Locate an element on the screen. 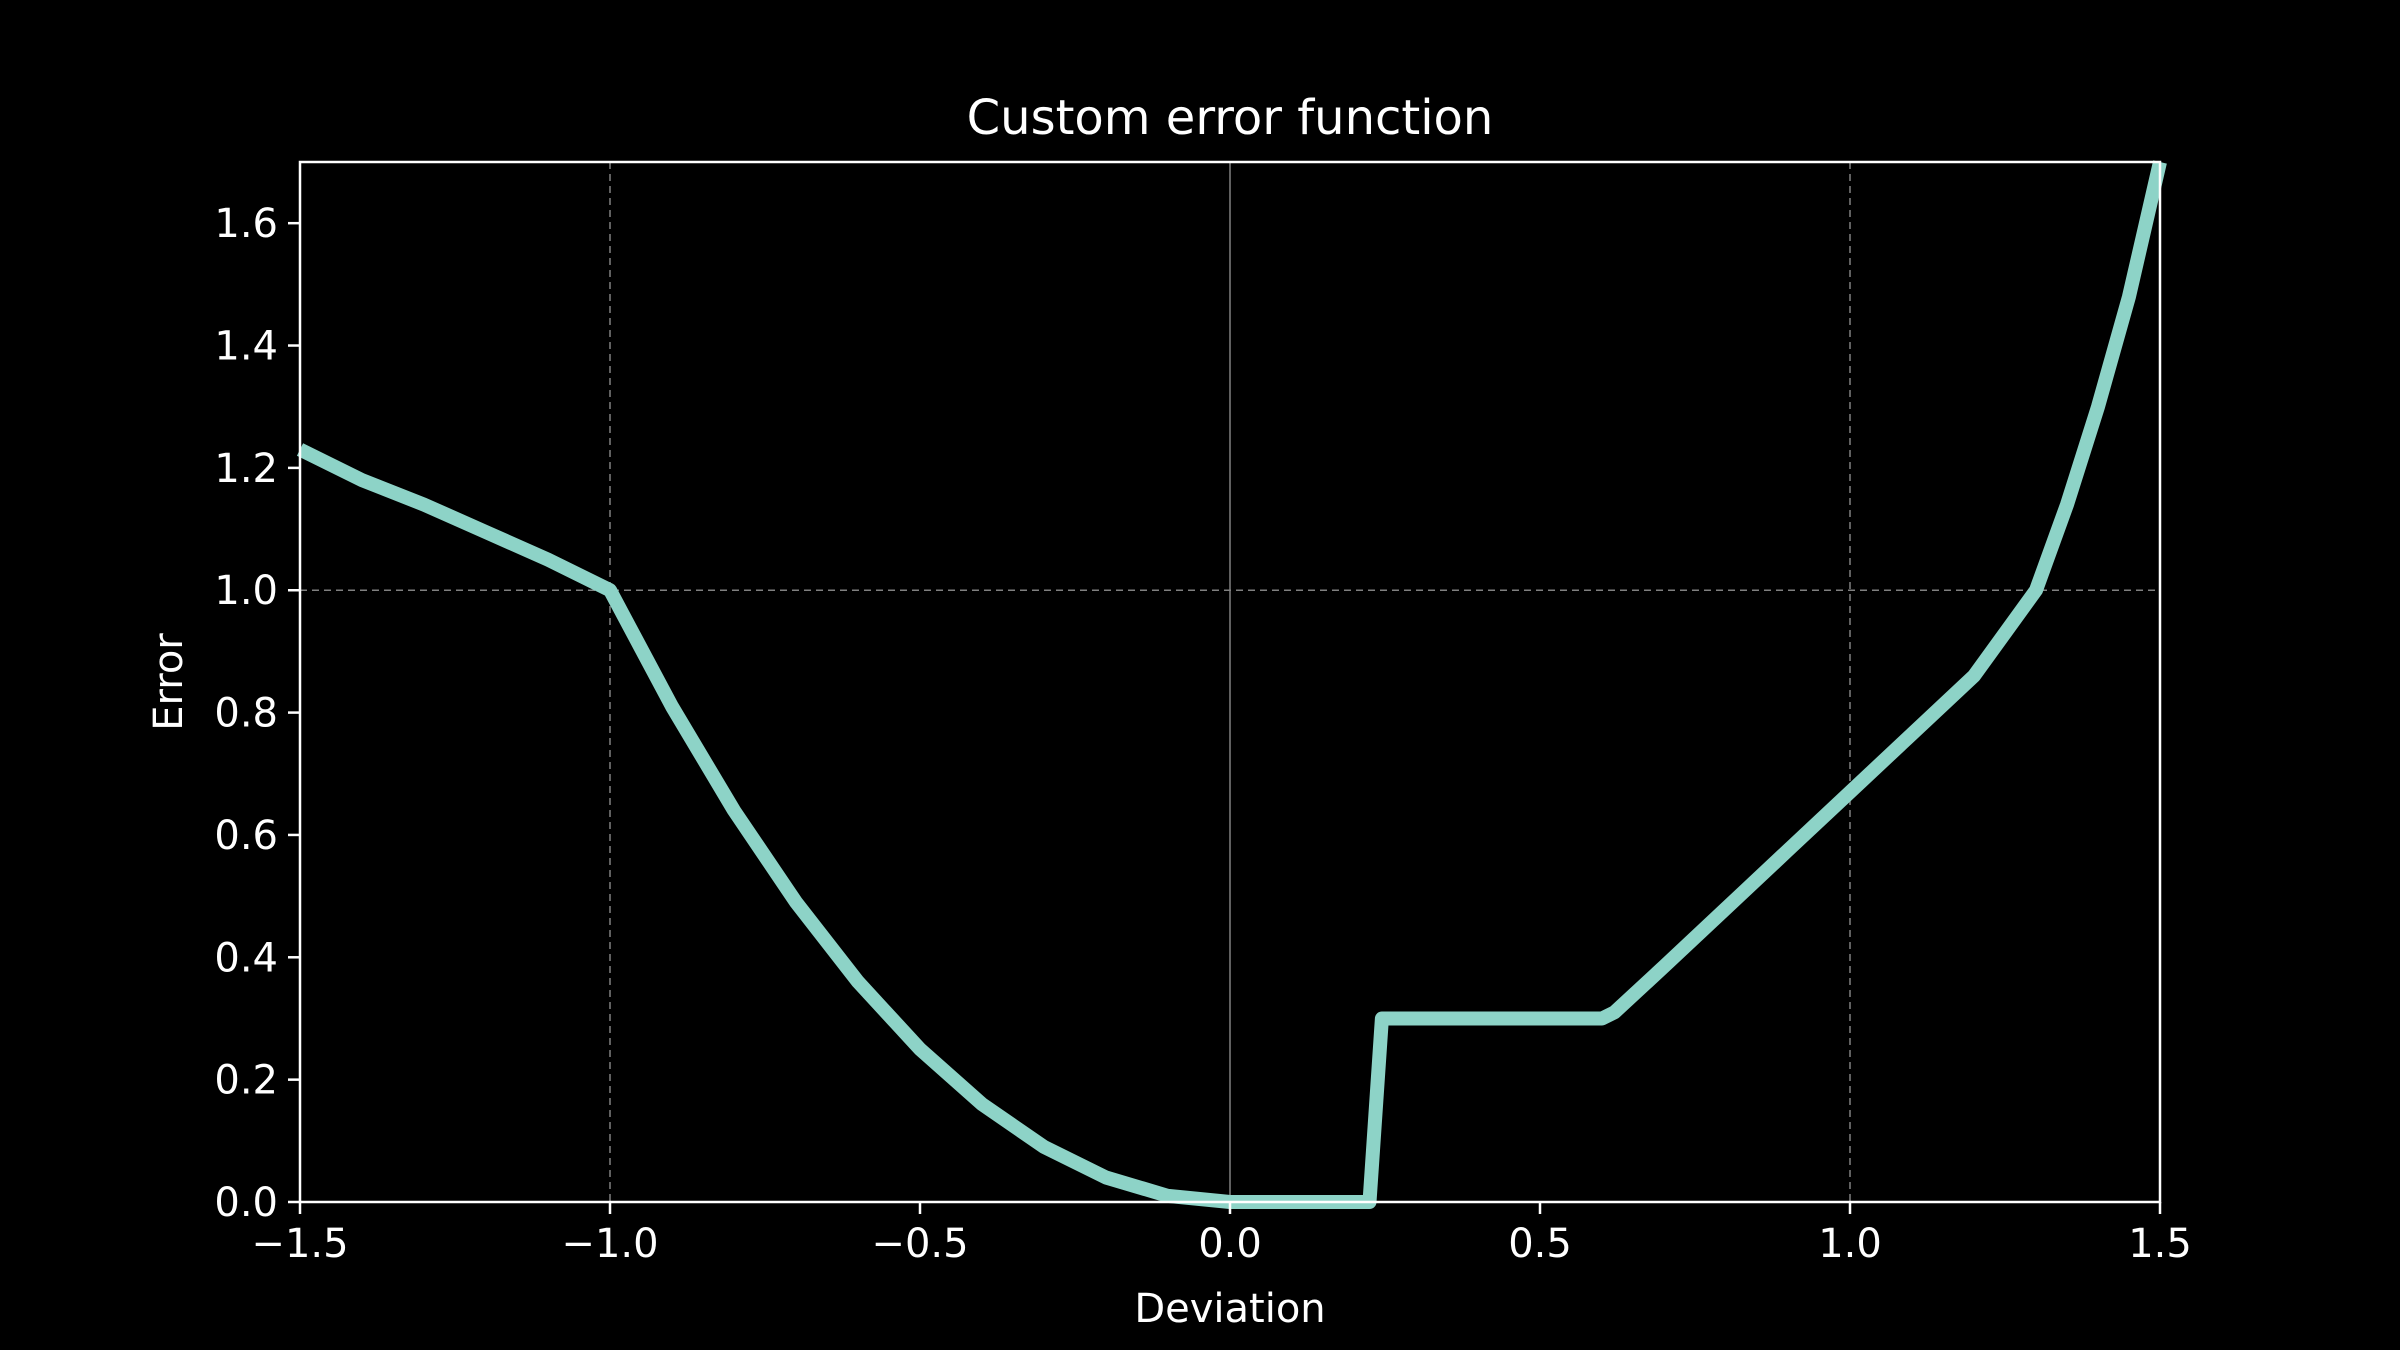 The image size is (2400, 1350). y-tick-label: 1.6 is located at coordinates (246, 224).